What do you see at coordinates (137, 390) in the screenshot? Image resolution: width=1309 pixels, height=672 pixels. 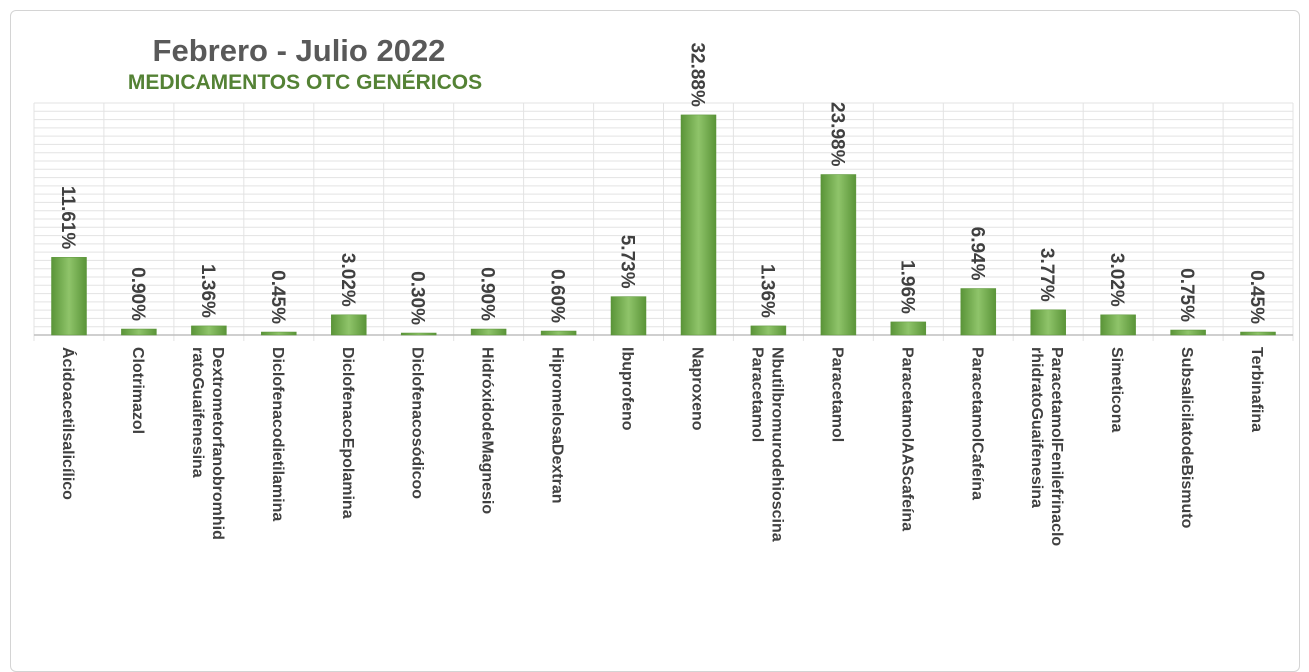 I see `category-label: Clotrimazol` at bounding box center [137, 390].